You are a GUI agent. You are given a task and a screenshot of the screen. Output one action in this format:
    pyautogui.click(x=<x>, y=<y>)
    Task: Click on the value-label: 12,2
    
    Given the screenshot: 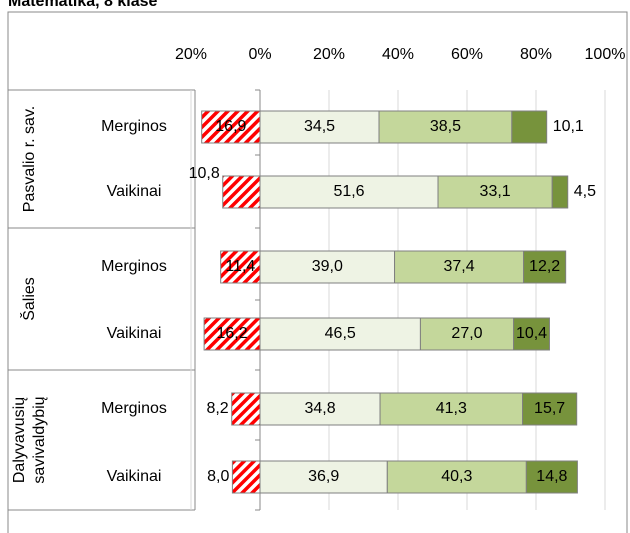 What is the action you would take?
    pyautogui.click(x=544, y=266)
    